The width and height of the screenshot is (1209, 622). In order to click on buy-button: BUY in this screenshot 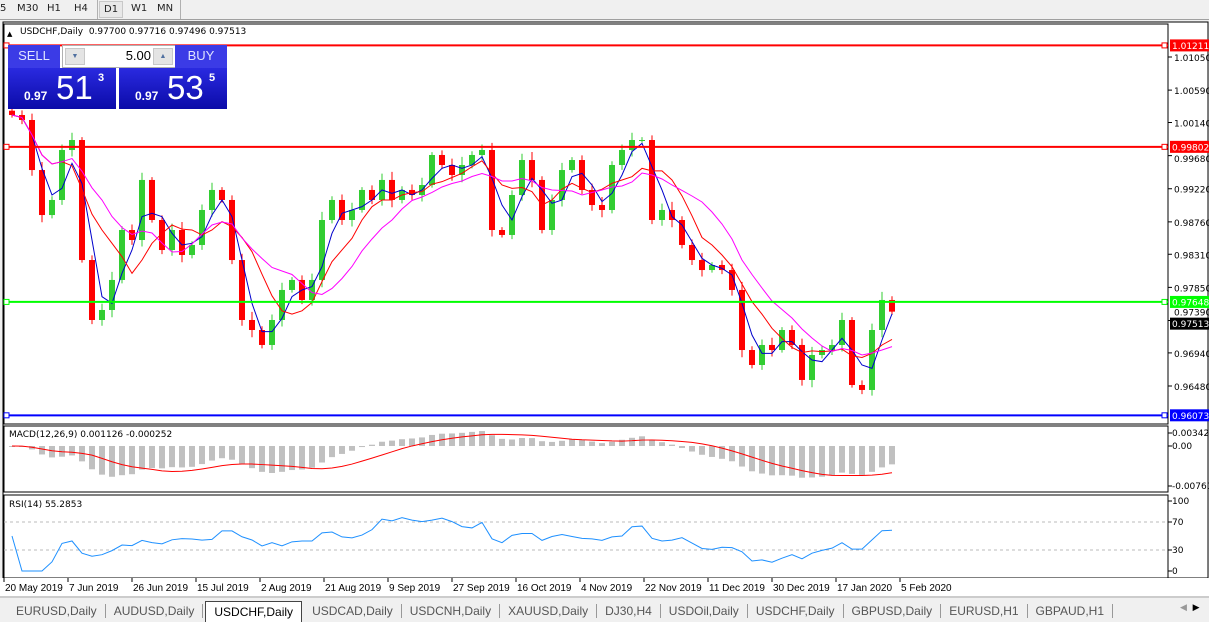, I will do `click(201, 57)`.